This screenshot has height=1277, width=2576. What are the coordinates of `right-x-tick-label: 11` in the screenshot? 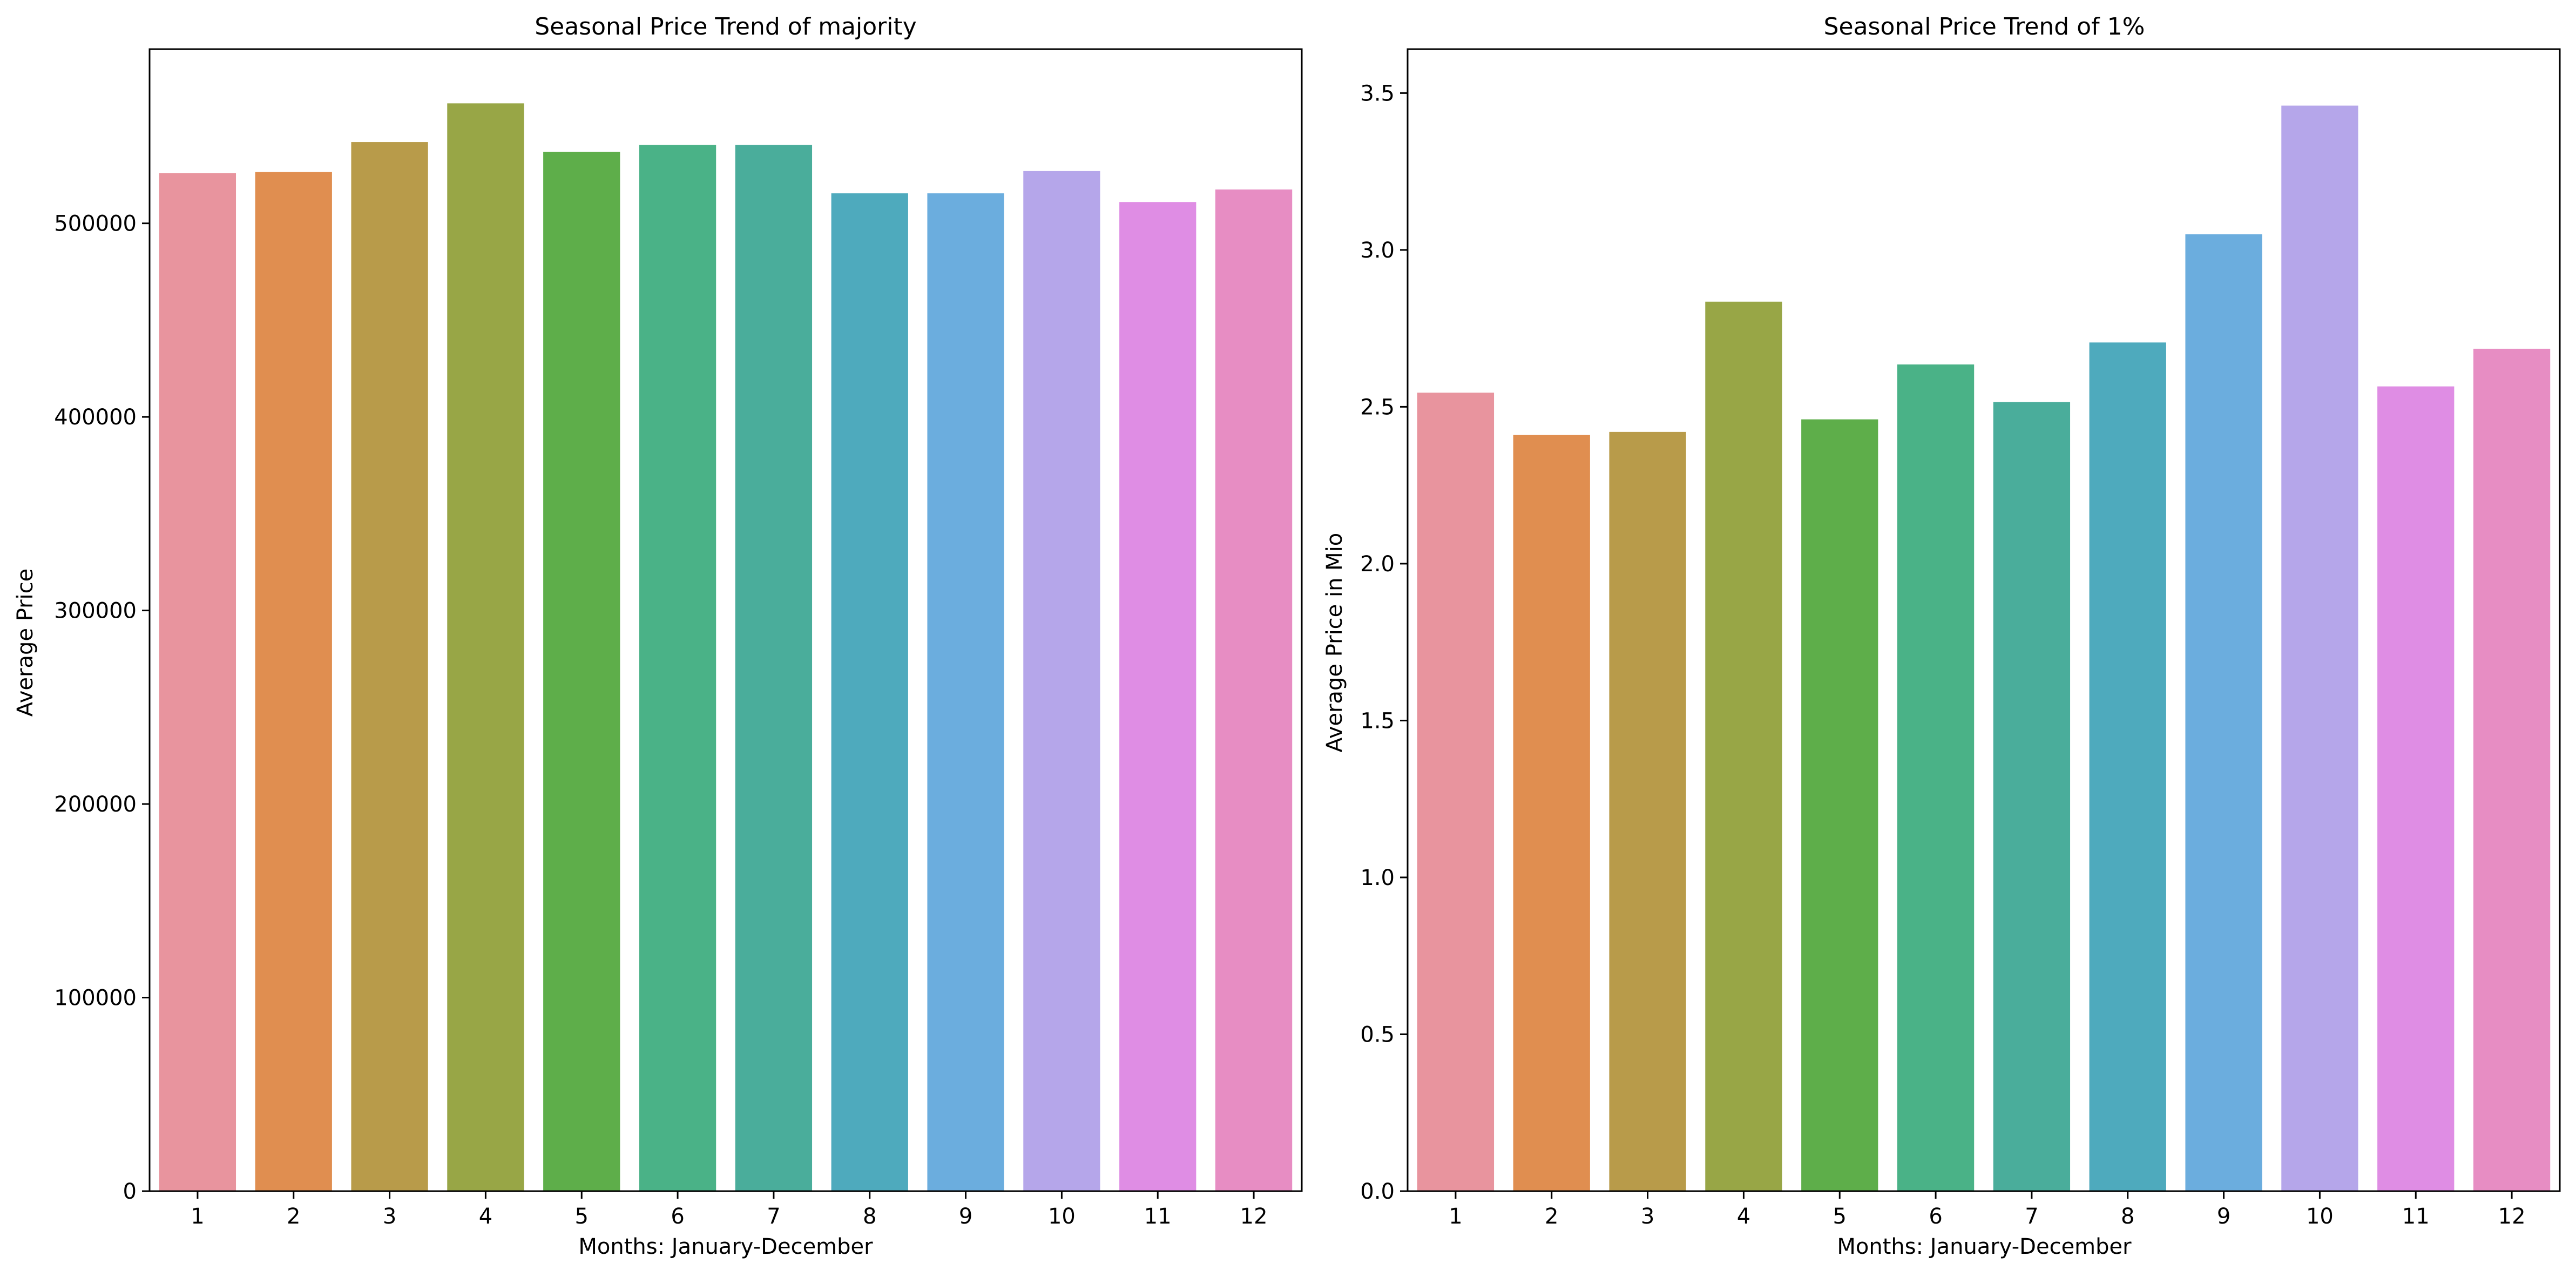 It's located at (2416, 1216).